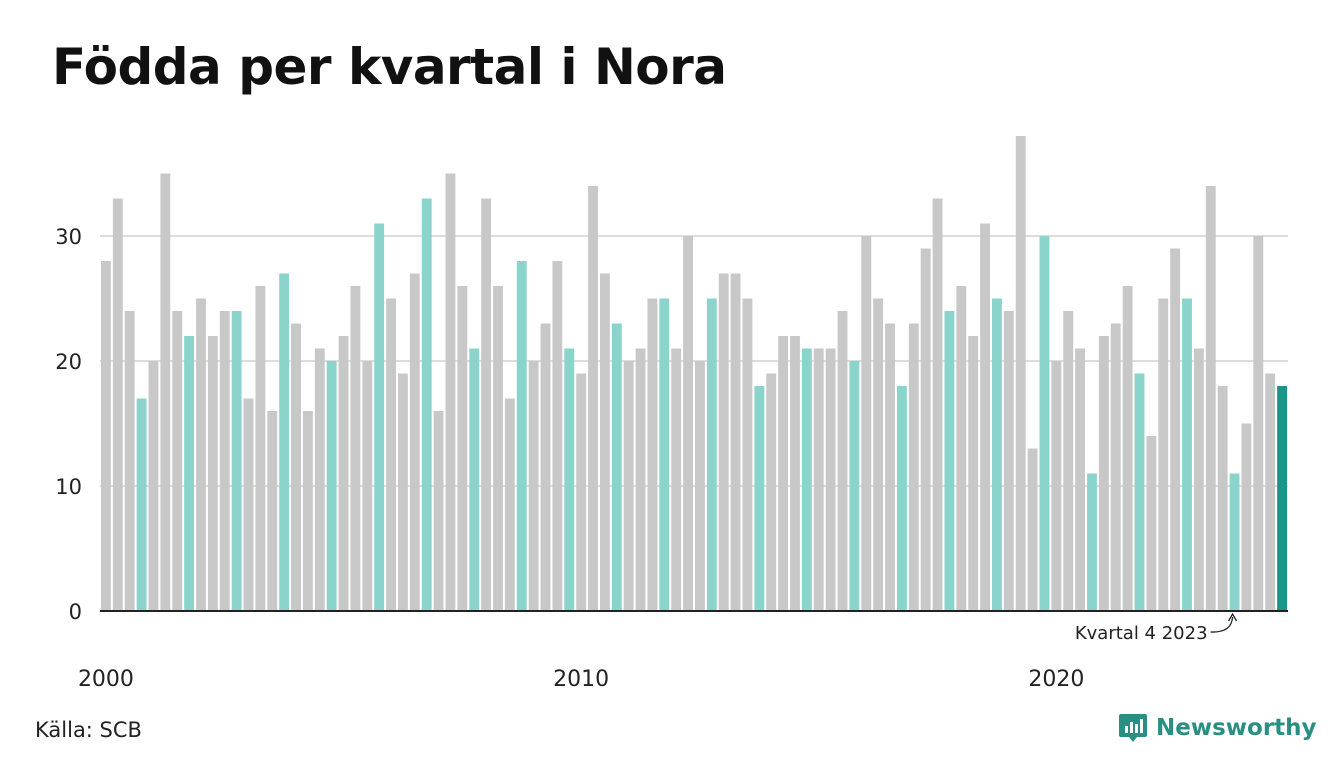 The width and height of the screenshot is (1340, 780). I want to click on bar-2021-q2, so click(1115, 467).